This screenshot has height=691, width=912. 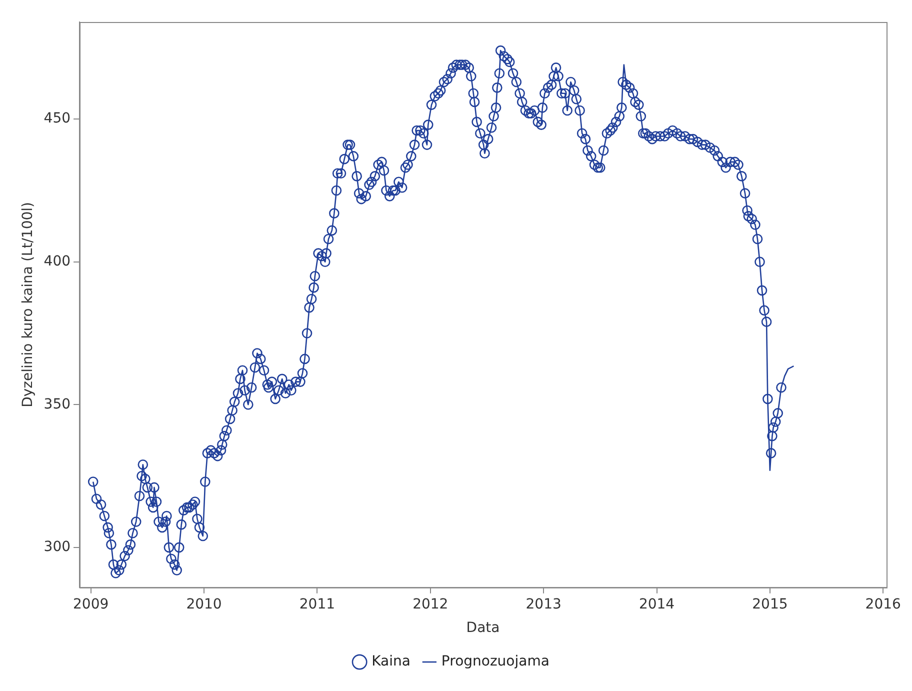 I want to click on x-tick-label: 2011, so click(x=317, y=604).